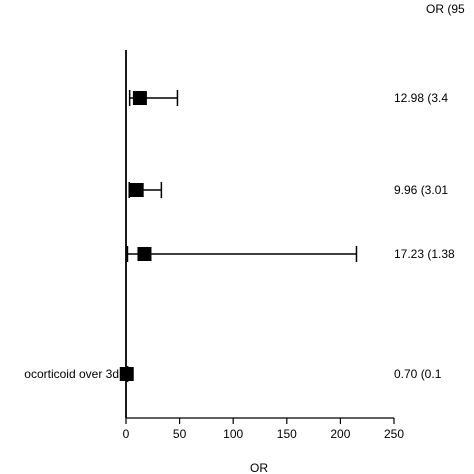 The width and height of the screenshot is (474, 474). I want to click on forest-row: 17.23 (1.38, so click(290, 254).